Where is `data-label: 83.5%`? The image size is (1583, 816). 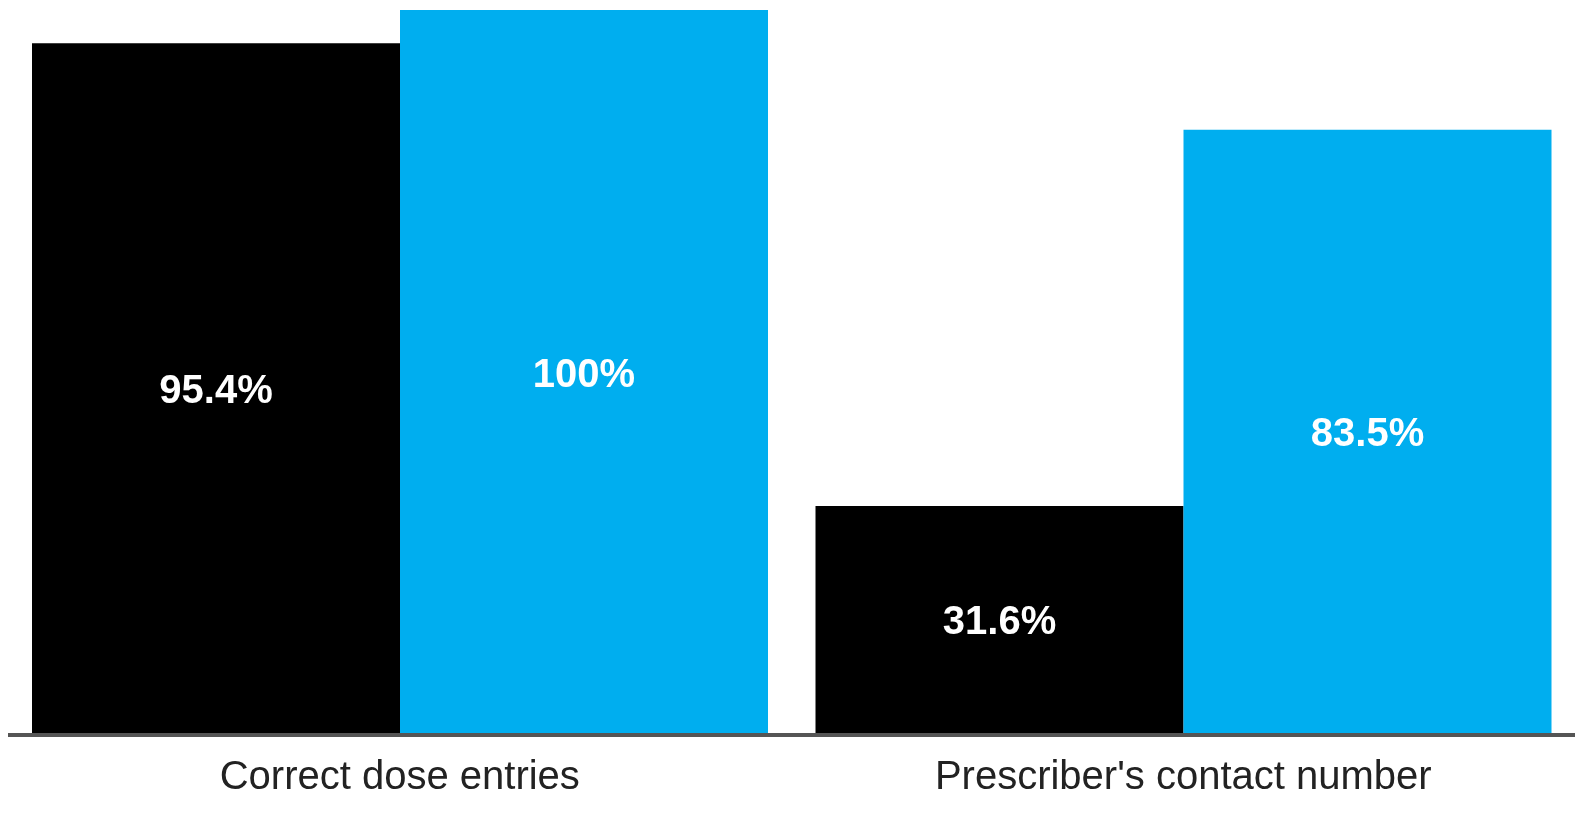 data-label: 83.5% is located at coordinates (1367, 432).